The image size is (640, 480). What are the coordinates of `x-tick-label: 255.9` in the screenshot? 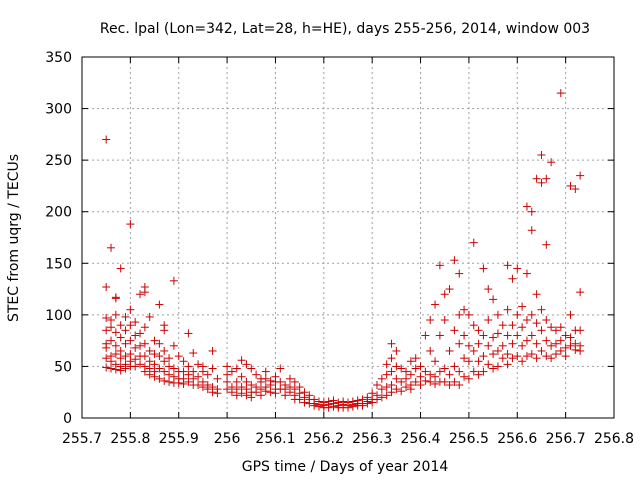 It's located at (179, 439).